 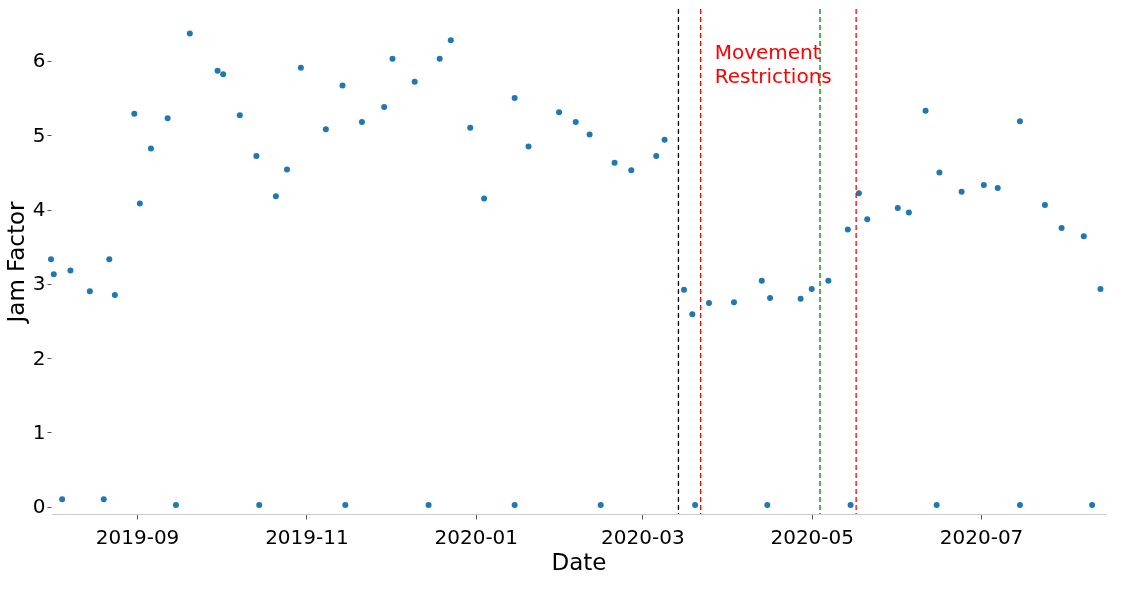 I want to click on annotation: Movement Restrictions, so click(x=773, y=64).